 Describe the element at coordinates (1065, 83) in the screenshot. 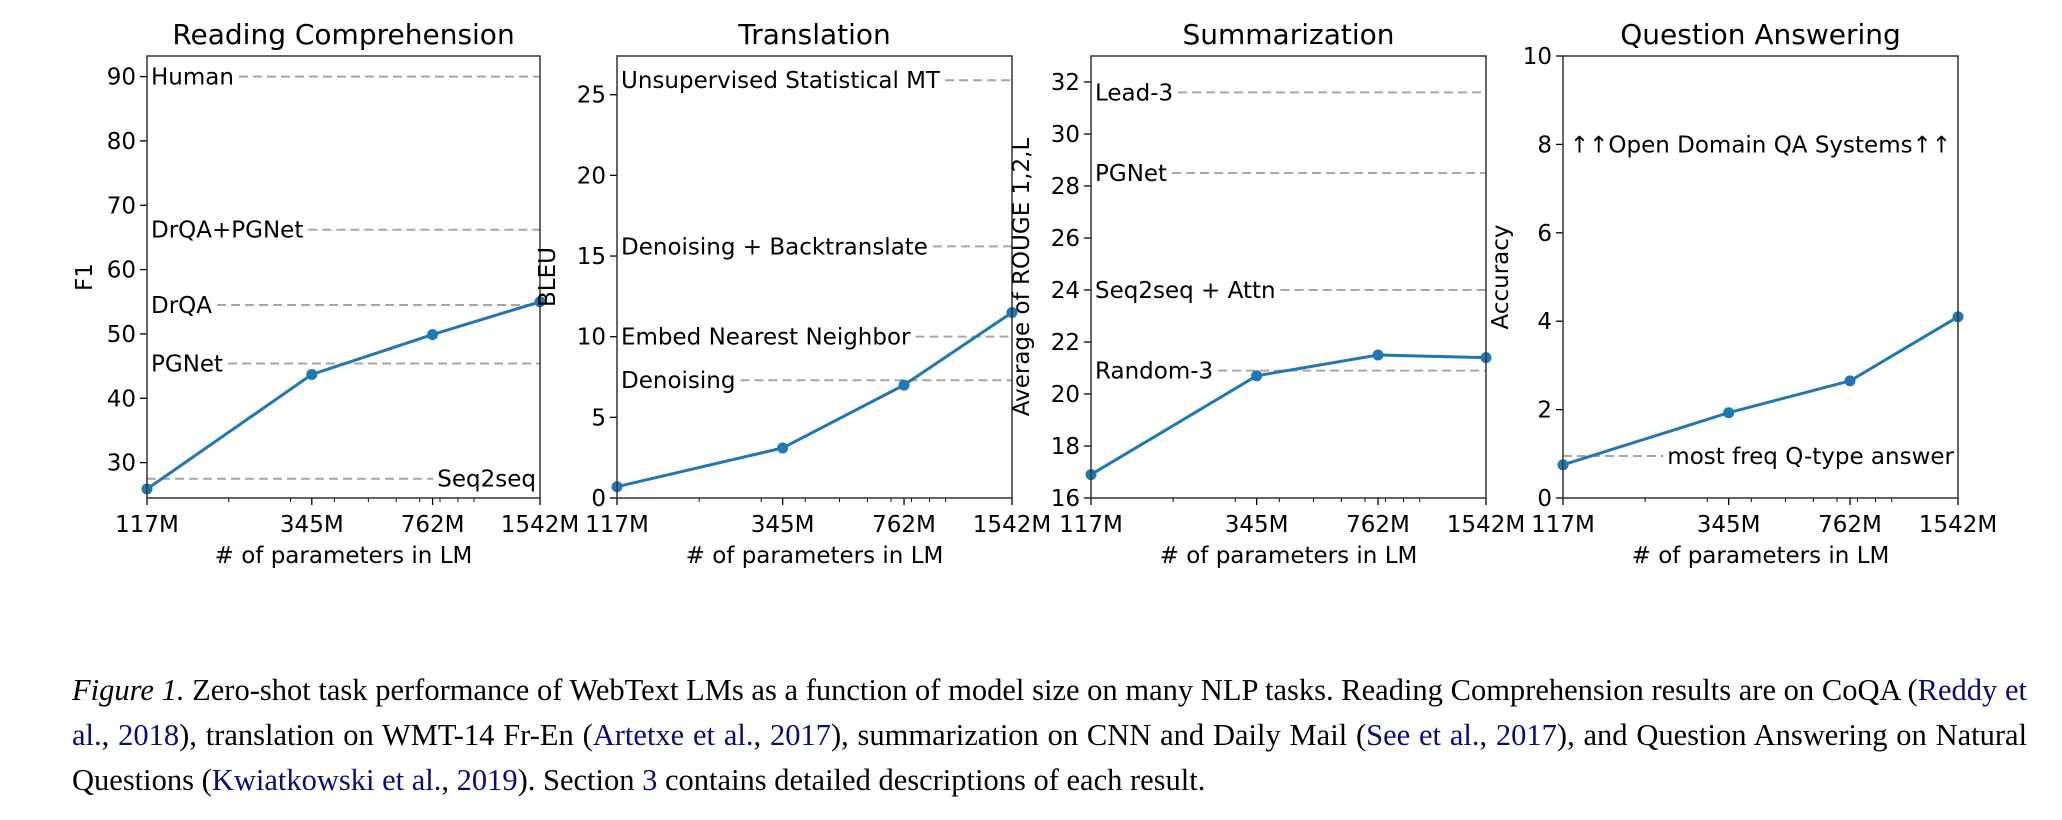

I see `y-tick-label: 32` at that location.